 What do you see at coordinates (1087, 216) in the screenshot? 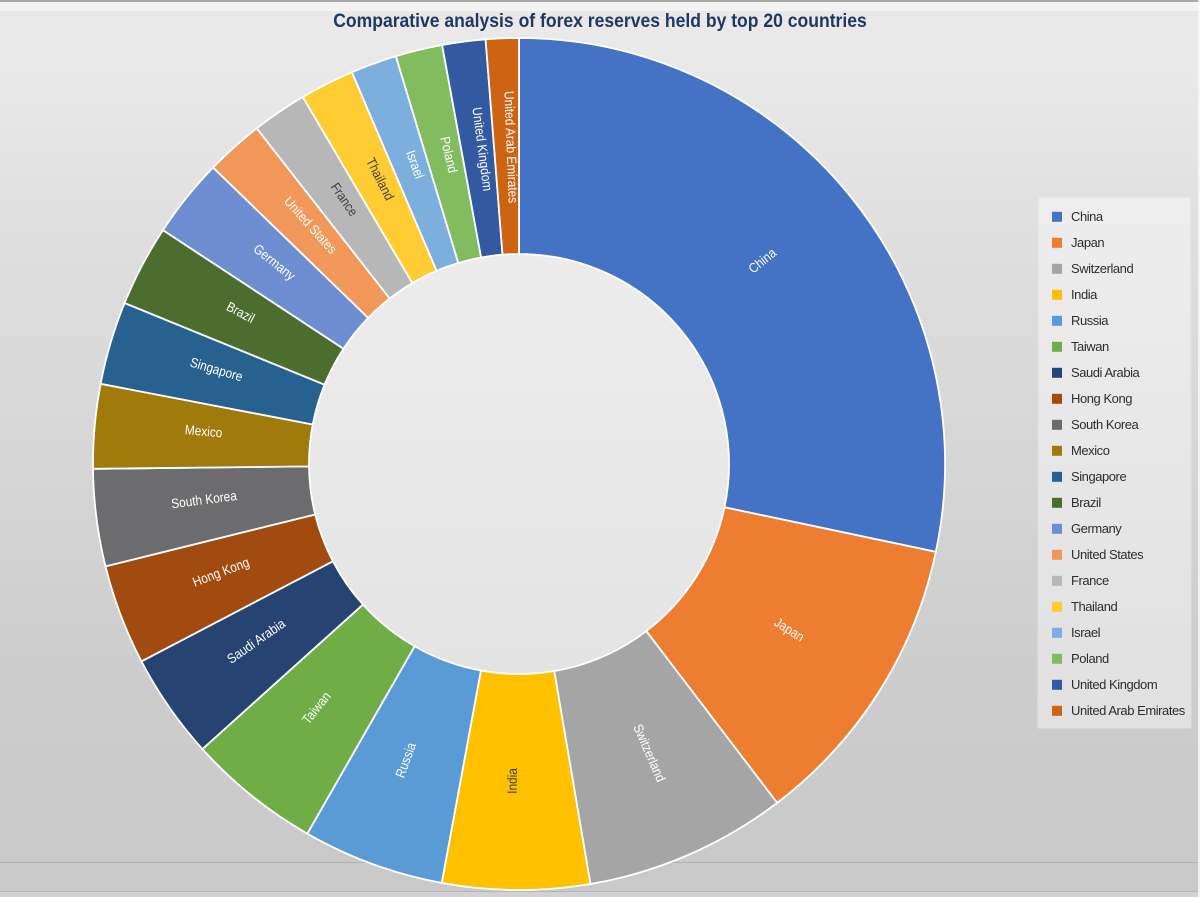
I see `svg-text: China` at bounding box center [1087, 216].